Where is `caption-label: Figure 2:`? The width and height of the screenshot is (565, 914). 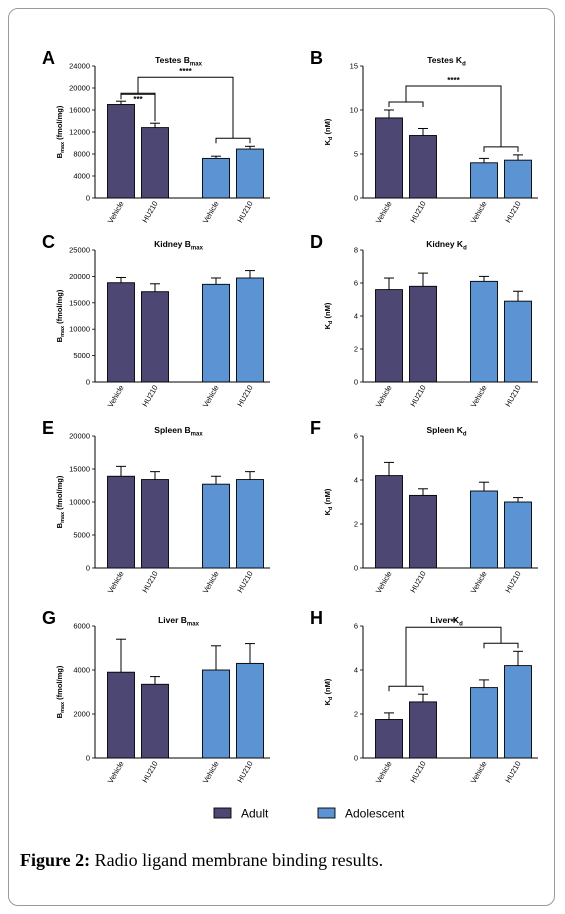
caption-label: Figure 2: is located at coordinates (55, 860).